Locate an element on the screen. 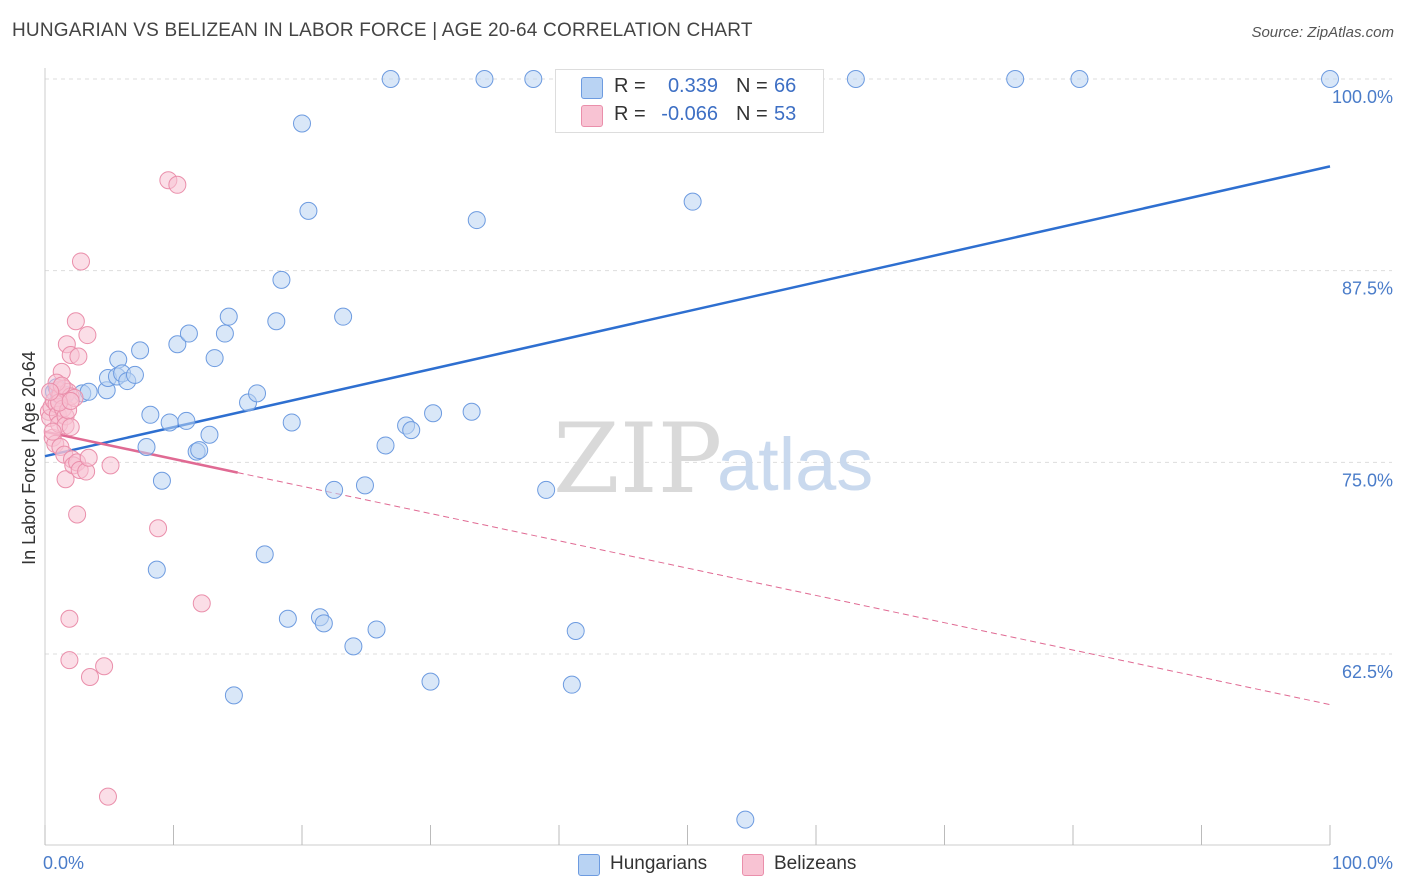  legend-n-value: 66 is located at coordinates (785, 86).